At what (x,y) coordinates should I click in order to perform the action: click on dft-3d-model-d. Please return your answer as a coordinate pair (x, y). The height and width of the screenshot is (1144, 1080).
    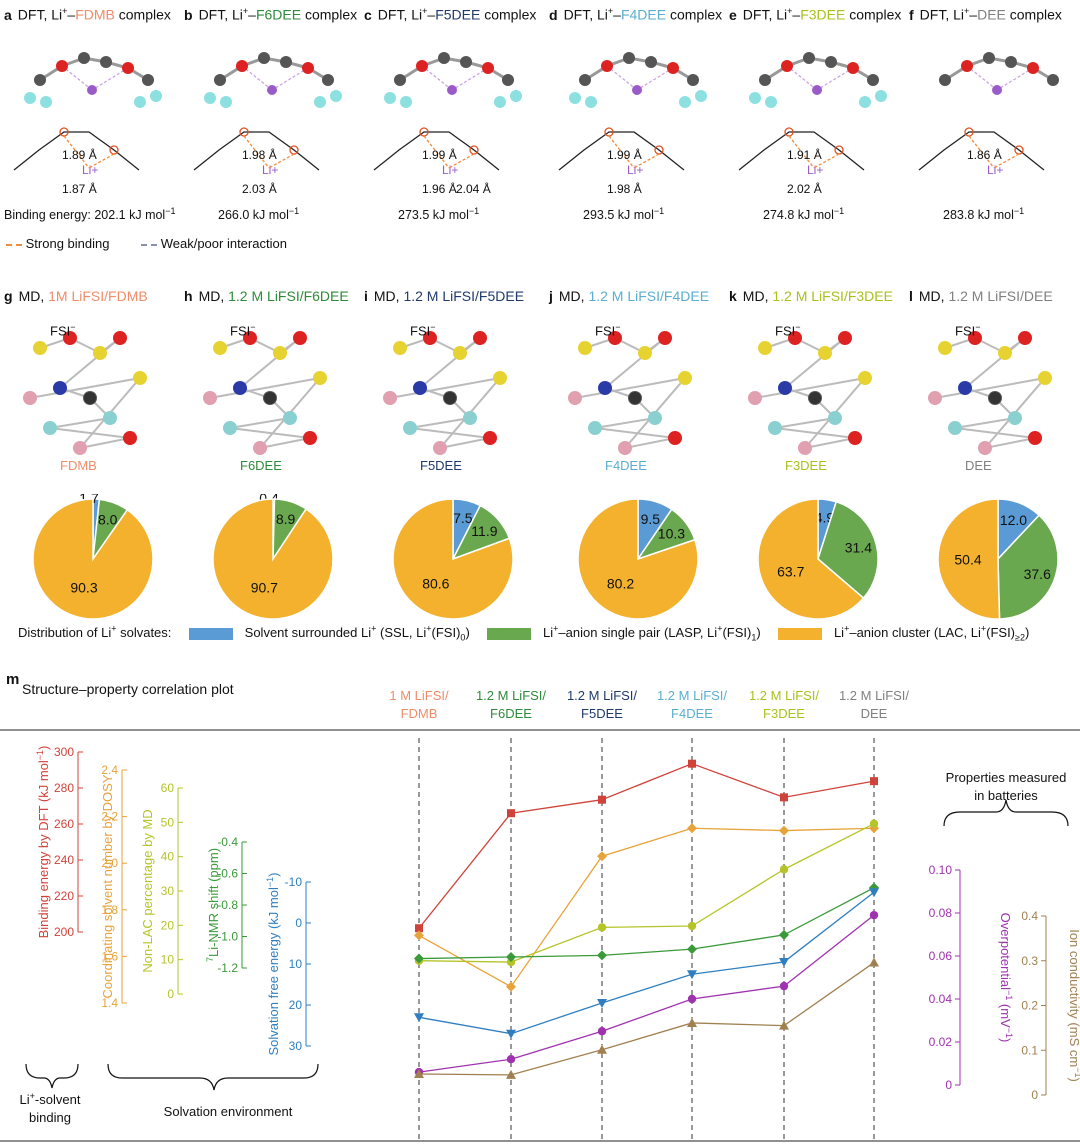
    Looking at the image, I should click on (638, 80).